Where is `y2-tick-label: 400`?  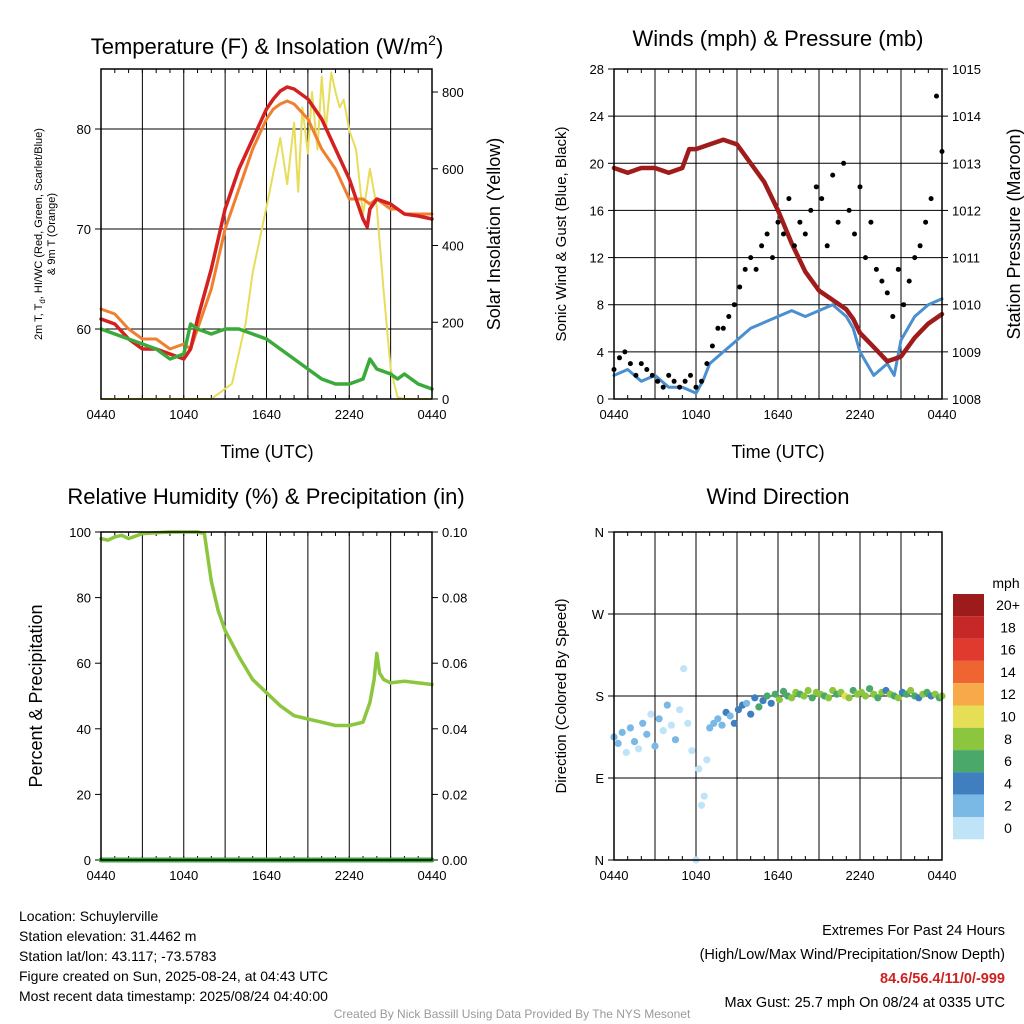
y2-tick-label: 400 is located at coordinates (453, 246).